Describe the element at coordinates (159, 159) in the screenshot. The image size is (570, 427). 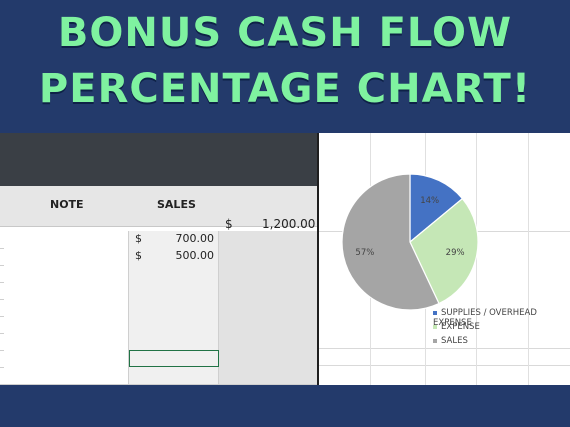
I see `sheet-dark-header-band` at that location.